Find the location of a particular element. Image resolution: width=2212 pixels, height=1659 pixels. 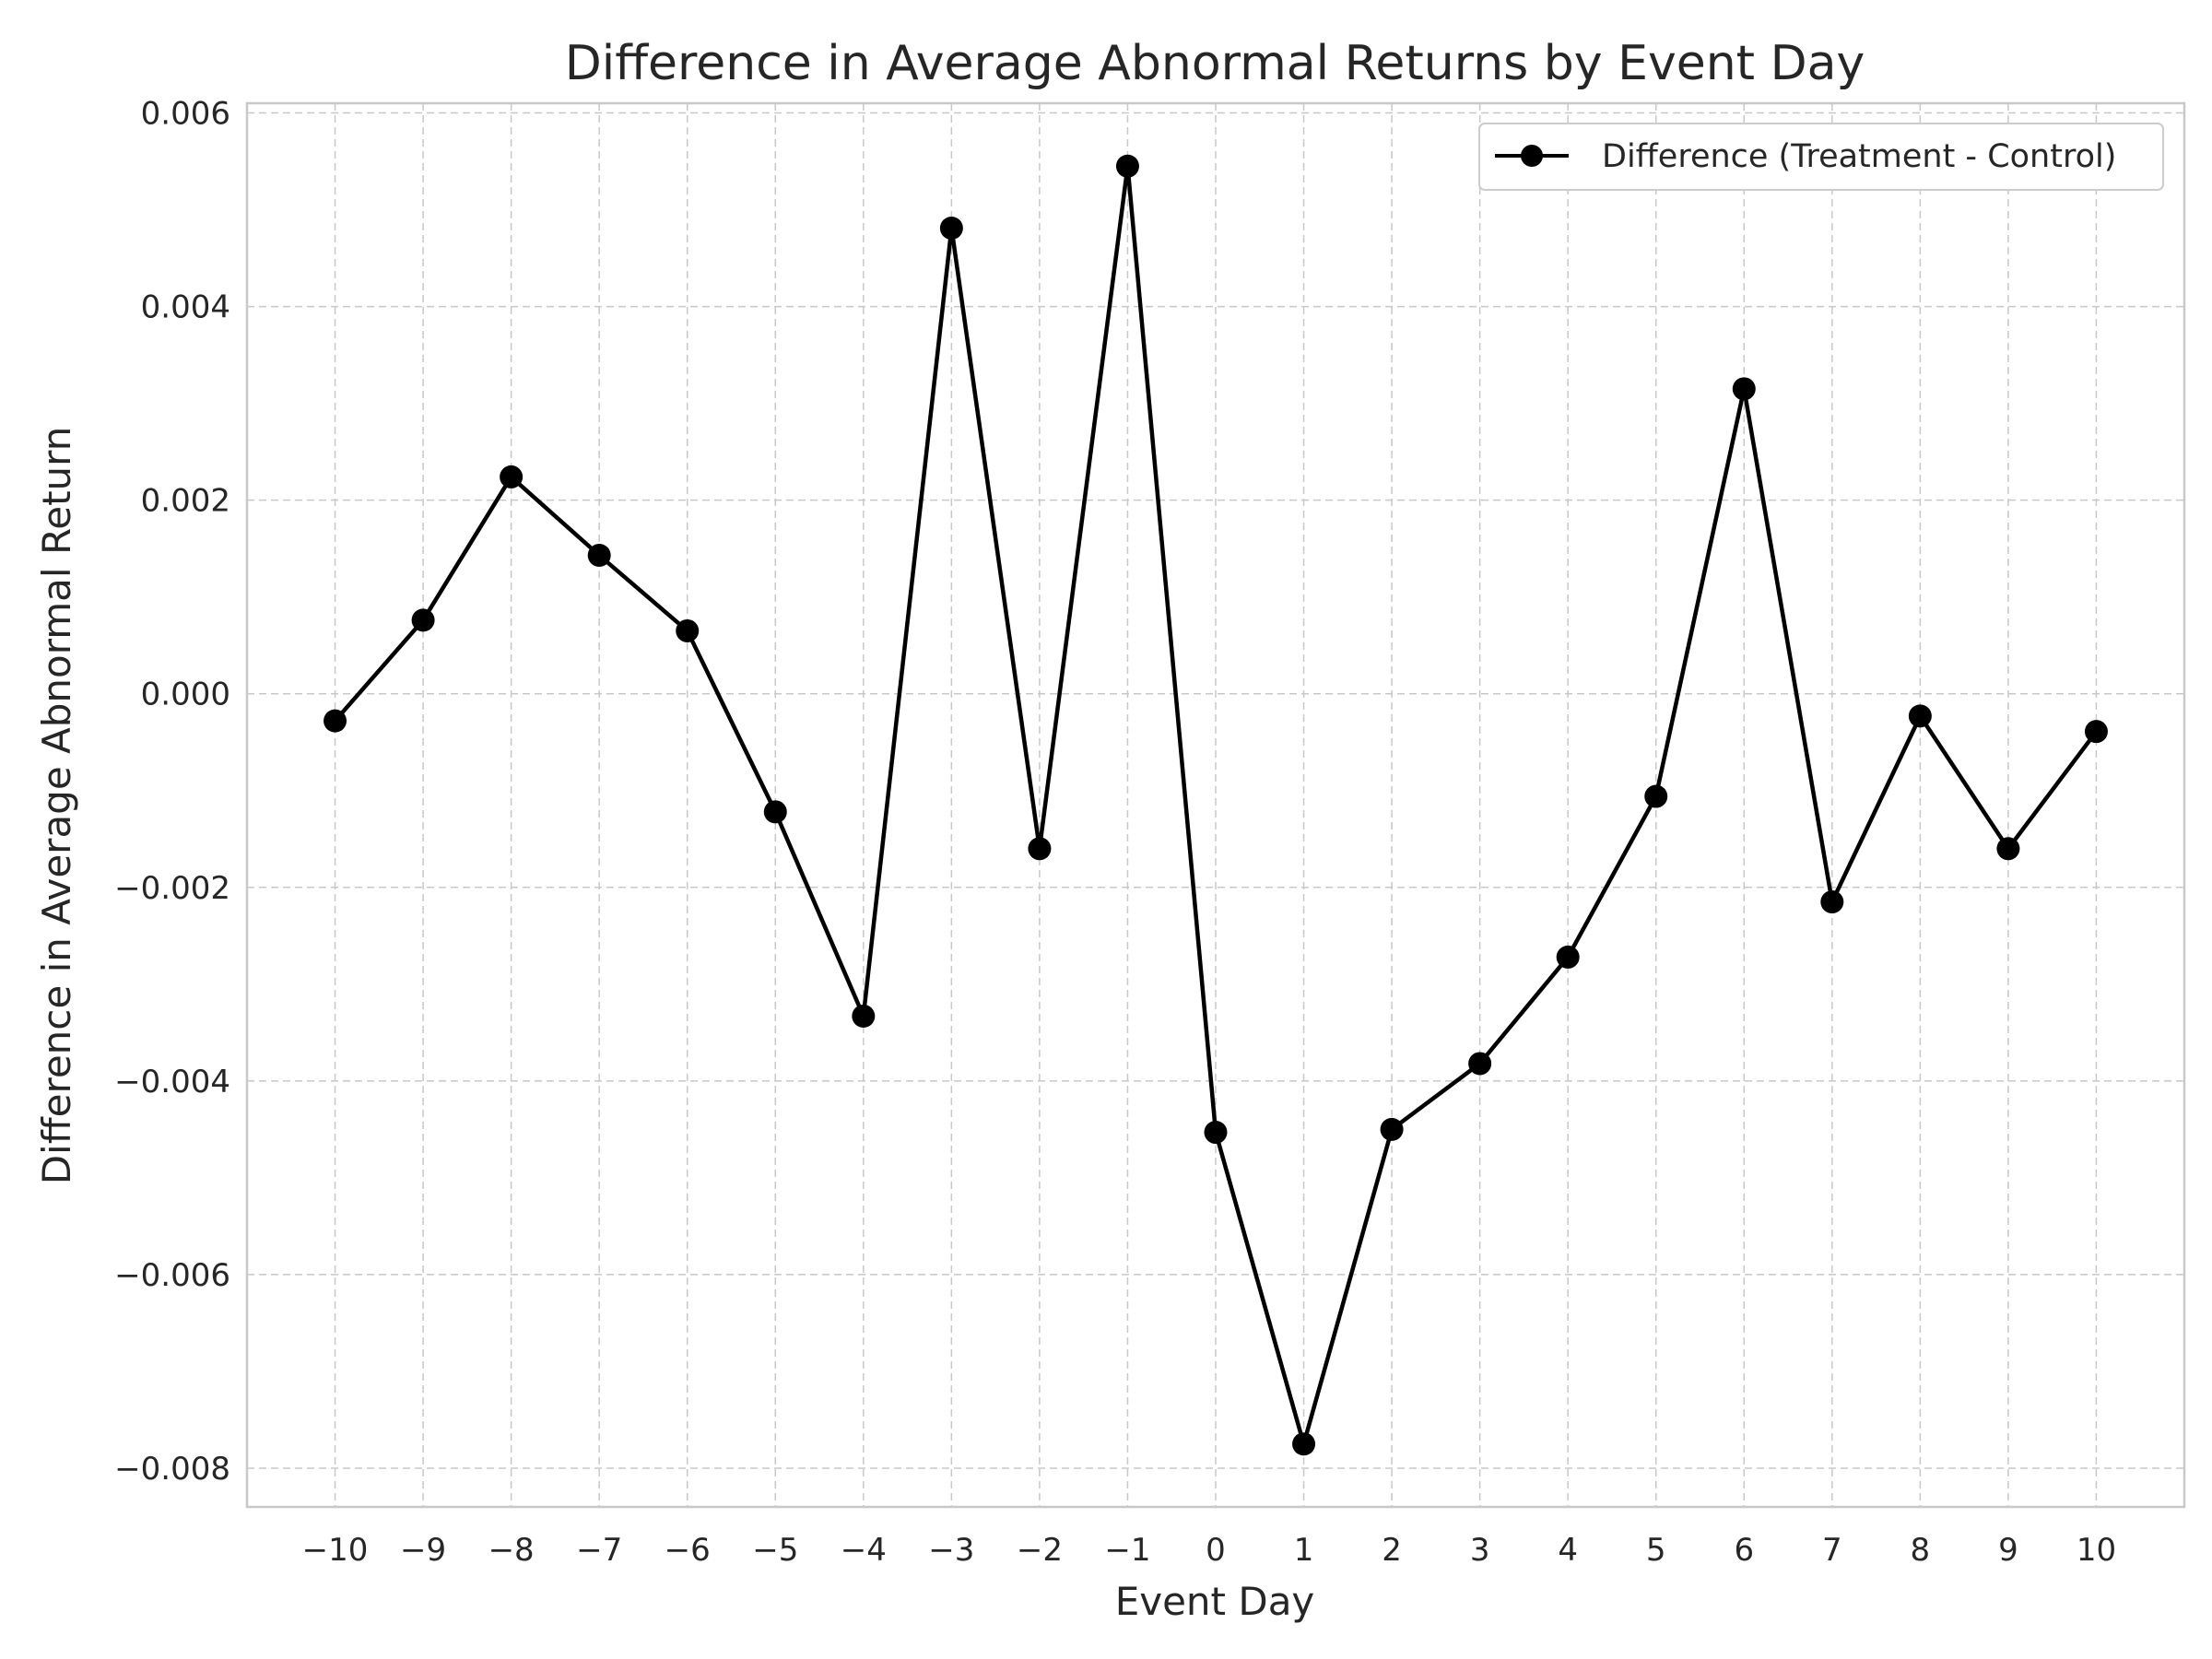

legend-marker-swatch is located at coordinates (1532, 156).